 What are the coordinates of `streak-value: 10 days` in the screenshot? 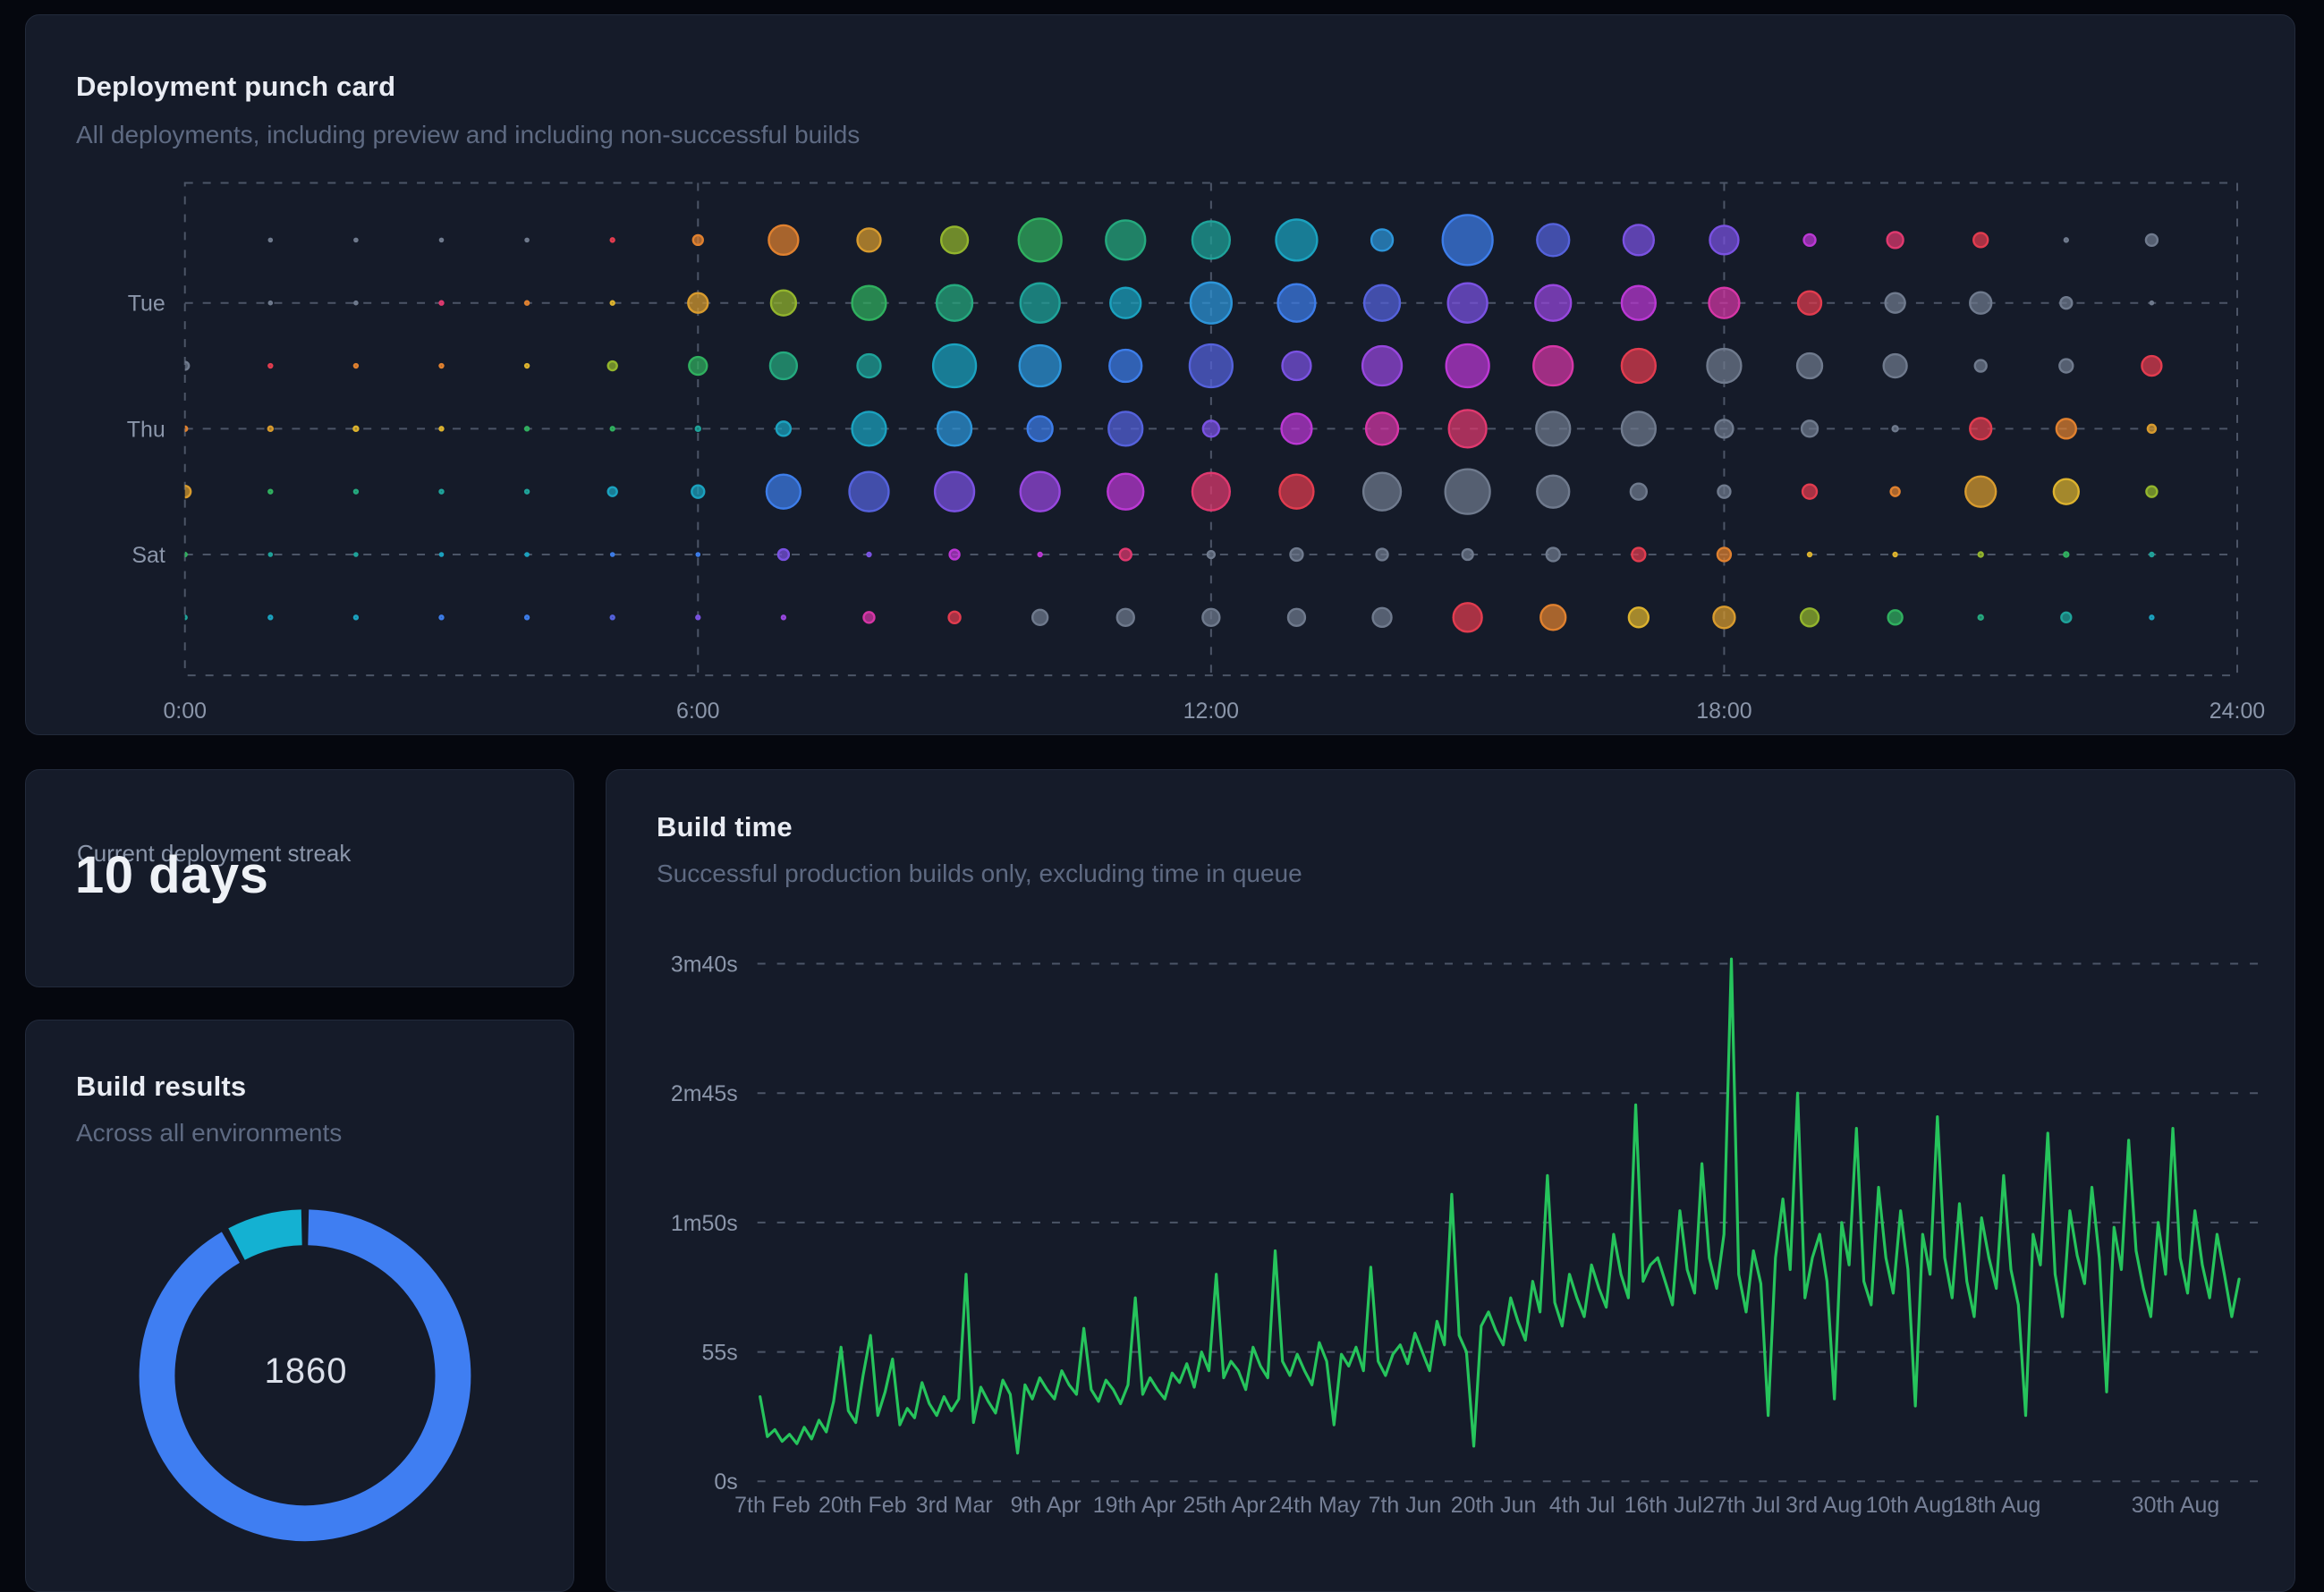 It's located at (172, 875).